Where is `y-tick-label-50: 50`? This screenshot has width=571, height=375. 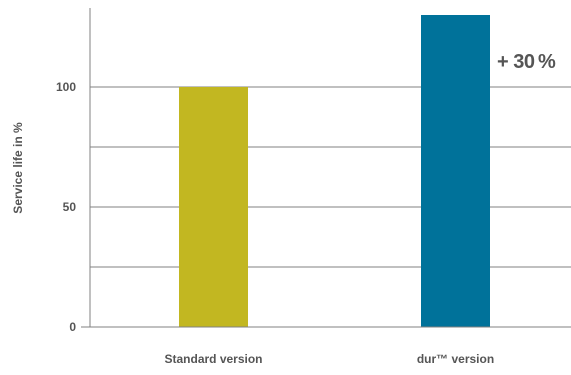 y-tick-label-50: 50 is located at coordinates (70, 207).